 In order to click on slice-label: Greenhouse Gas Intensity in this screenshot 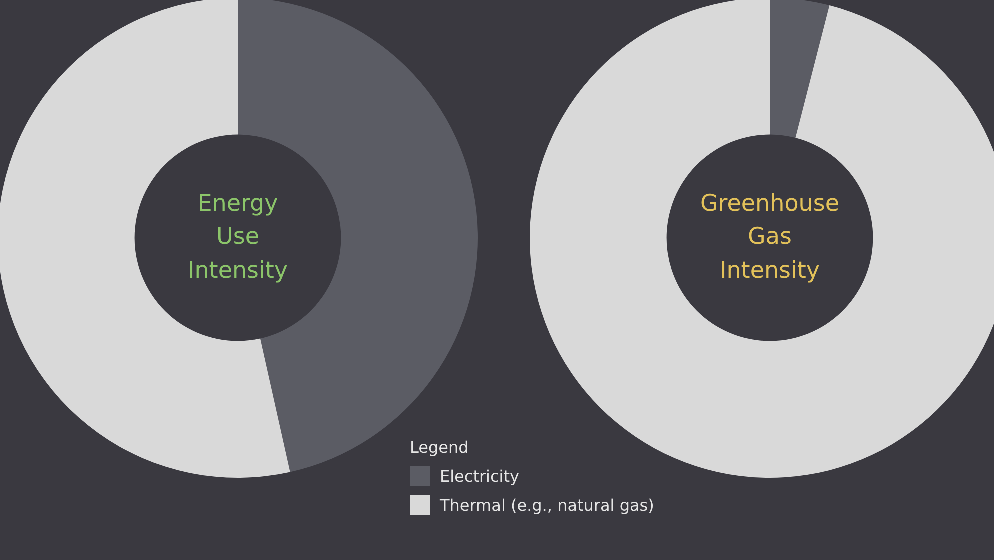, I will do `click(770, 238)`.